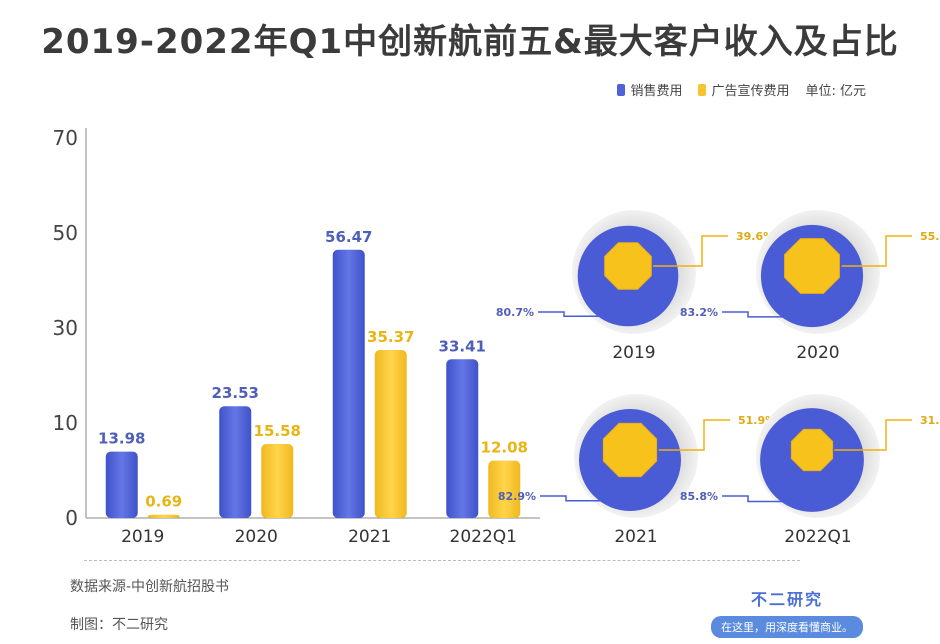 Image resolution: width=940 pixels, height=644 pixels. What do you see at coordinates (787, 612) in the screenshot?
I see `brand-block: 不二研究 在这里，用深度看懂商业。` at bounding box center [787, 612].